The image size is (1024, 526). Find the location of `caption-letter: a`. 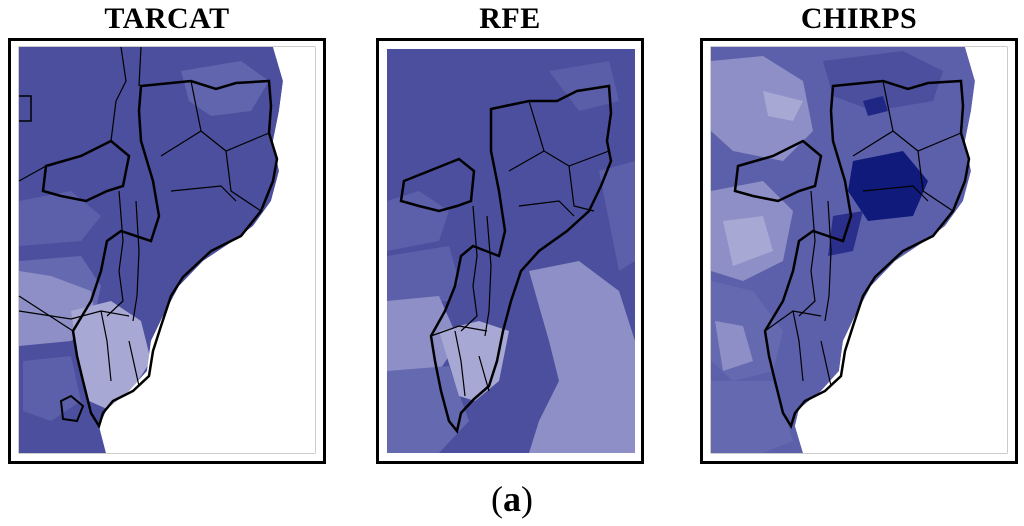

caption-letter: a is located at coordinates (512, 499).